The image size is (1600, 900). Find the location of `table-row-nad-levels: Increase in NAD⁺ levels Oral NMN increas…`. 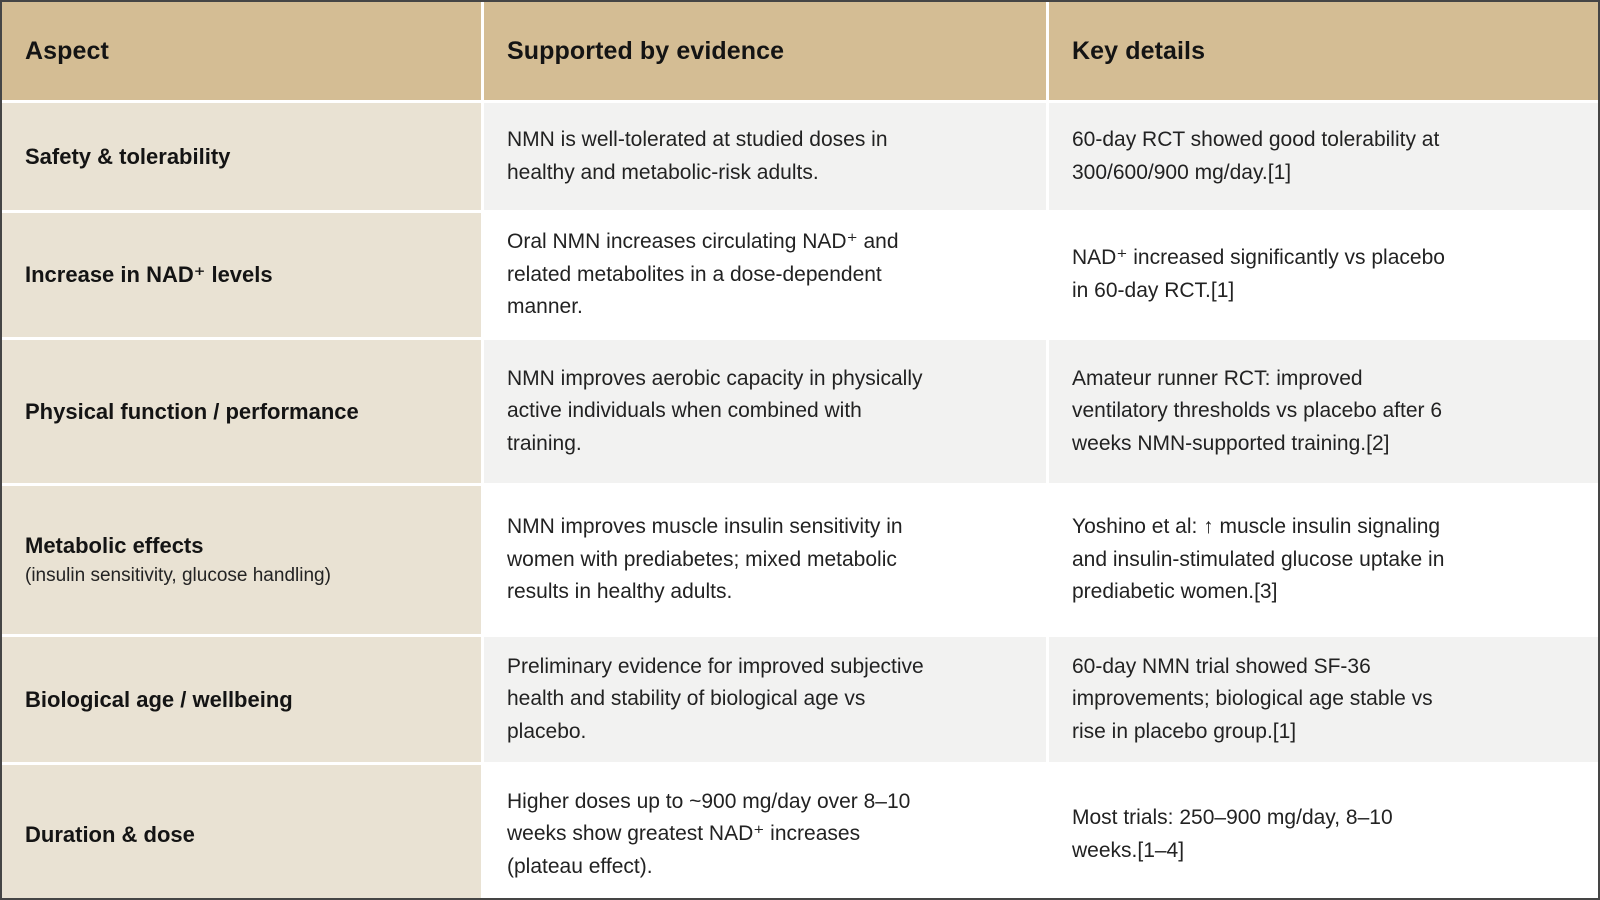

table-row-nad-levels: Increase in NAD⁺ levels Oral NMN increas… is located at coordinates (800, 275).